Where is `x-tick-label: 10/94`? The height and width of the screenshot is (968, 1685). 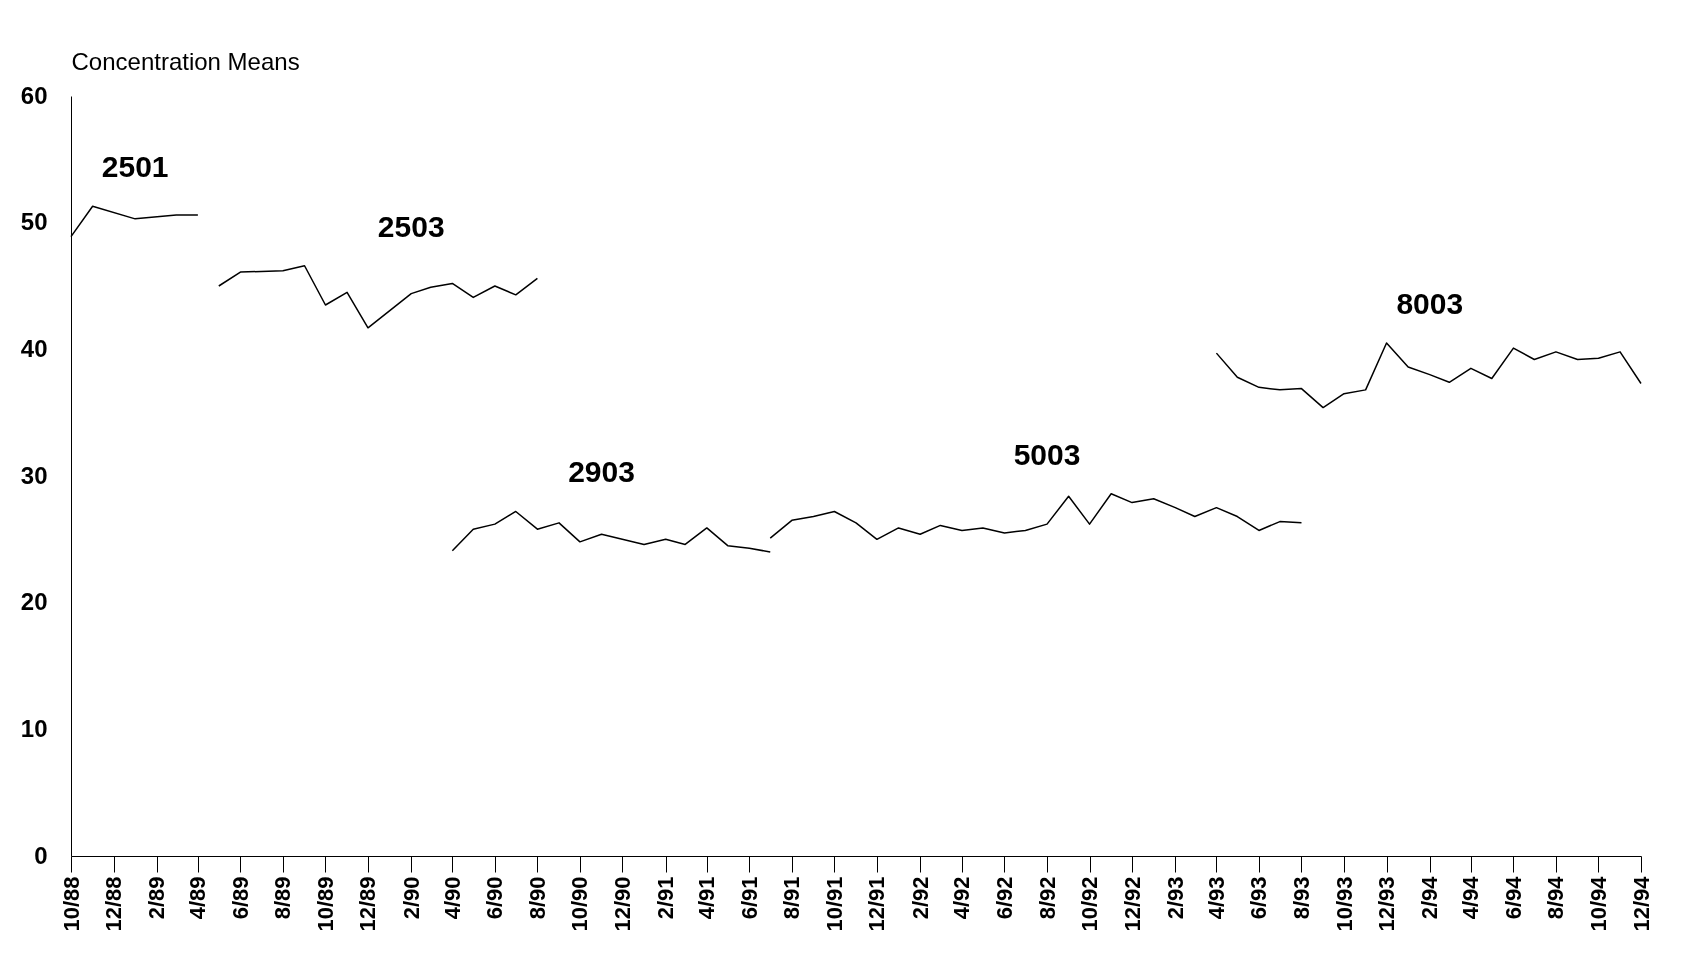 x-tick-label: 10/94 is located at coordinates (1598, 903).